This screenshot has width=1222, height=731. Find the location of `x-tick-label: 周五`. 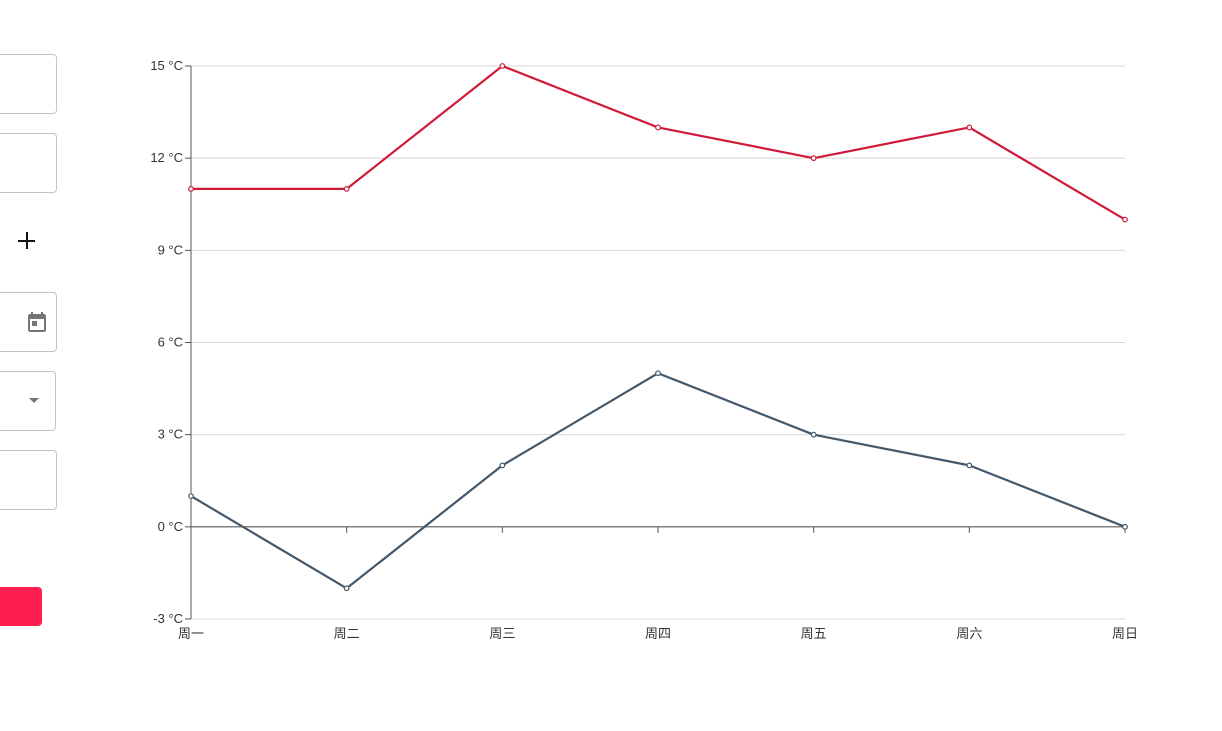

x-tick-label: 周五 is located at coordinates (814, 634).